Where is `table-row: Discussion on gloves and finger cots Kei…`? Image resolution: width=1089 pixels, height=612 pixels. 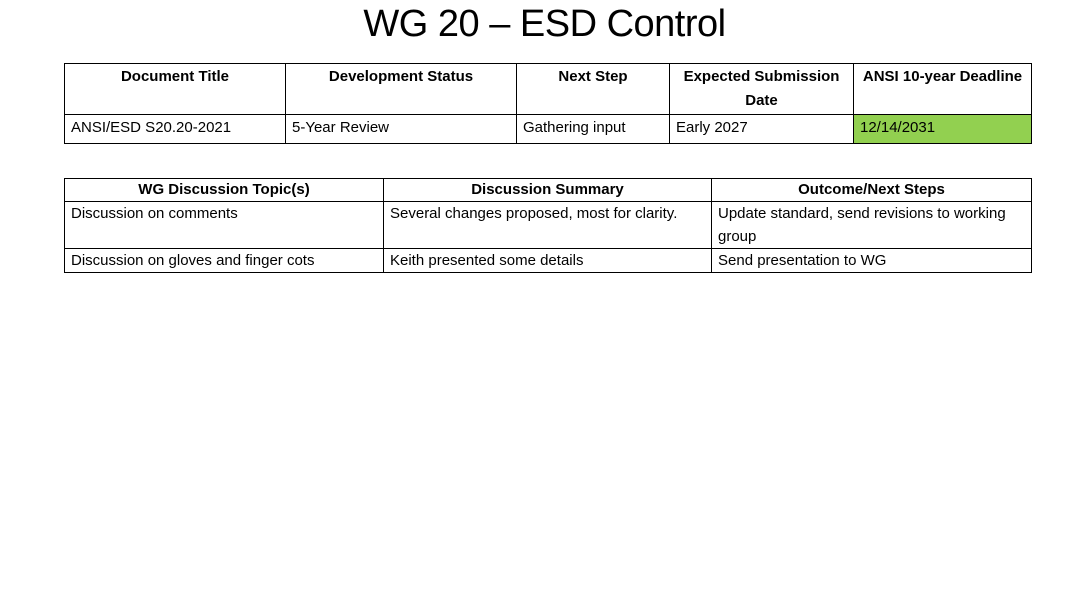 table-row: Discussion on gloves and finger cots Kei… is located at coordinates (548, 260).